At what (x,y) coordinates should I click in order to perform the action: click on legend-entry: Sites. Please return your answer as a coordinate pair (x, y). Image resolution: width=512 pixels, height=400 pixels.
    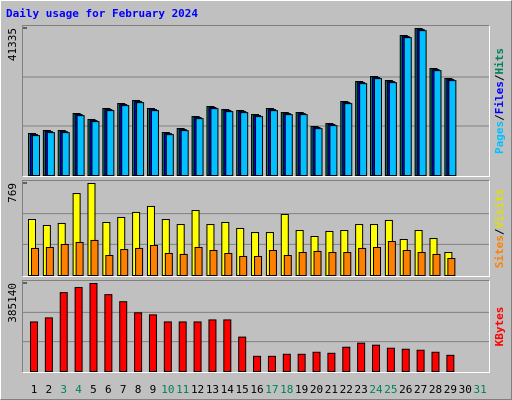
    Looking at the image, I should click on (499, 251).